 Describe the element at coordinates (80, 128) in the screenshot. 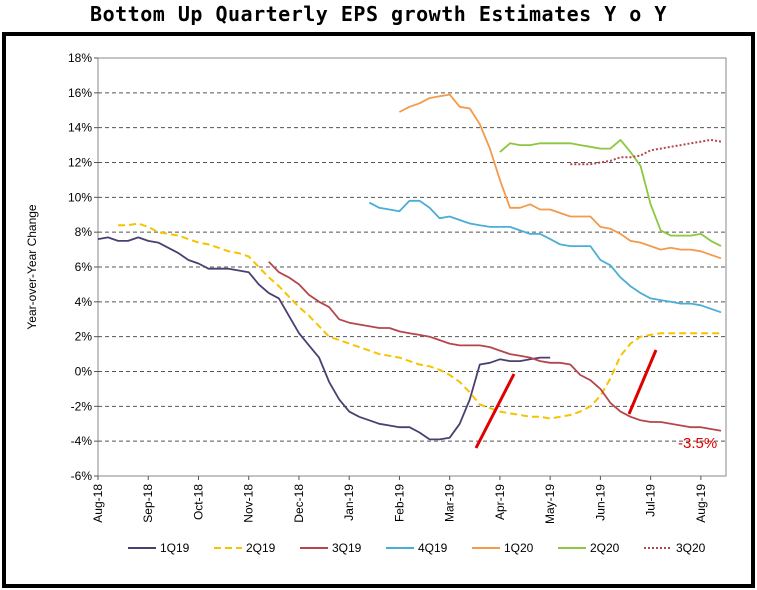

I see `y-tick-label: 14%` at that location.